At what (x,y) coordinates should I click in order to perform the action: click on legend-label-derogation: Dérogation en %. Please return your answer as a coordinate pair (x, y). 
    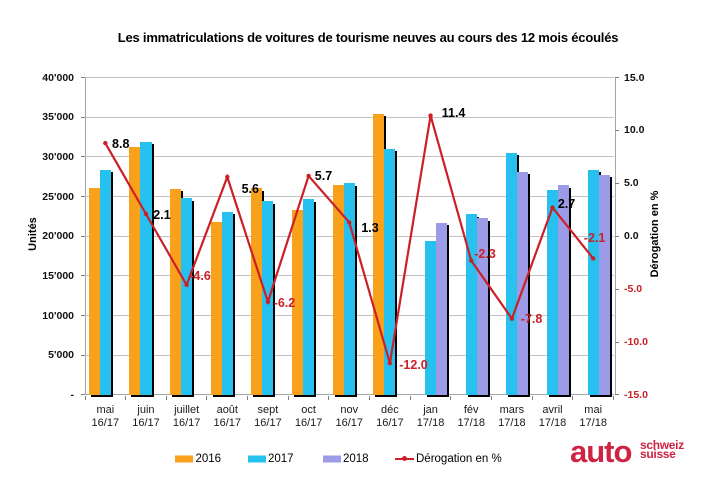
    Looking at the image, I should click on (459, 458).